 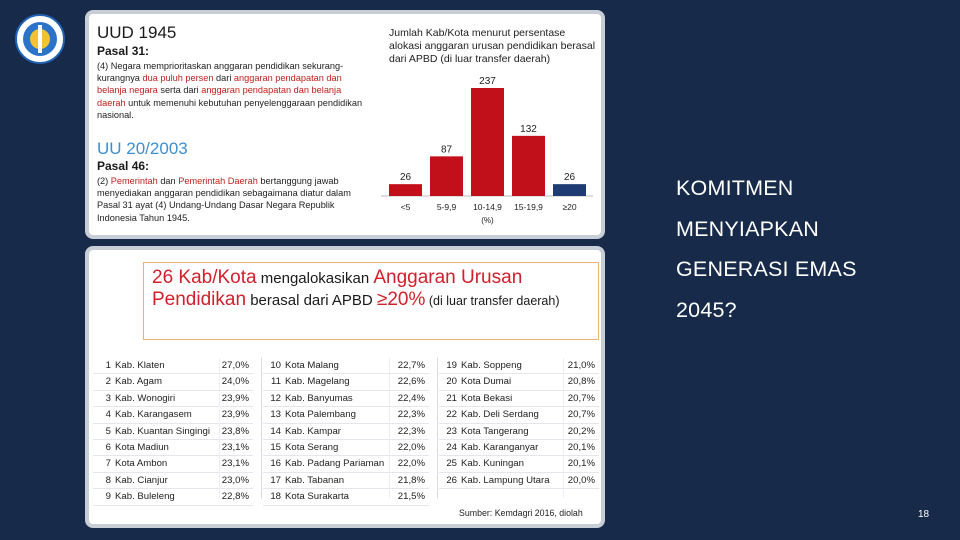 What do you see at coordinates (505, 480) in the screenshot?
I see `district-name: Kab. Lampung Utara` at bounding box center [505, 480].